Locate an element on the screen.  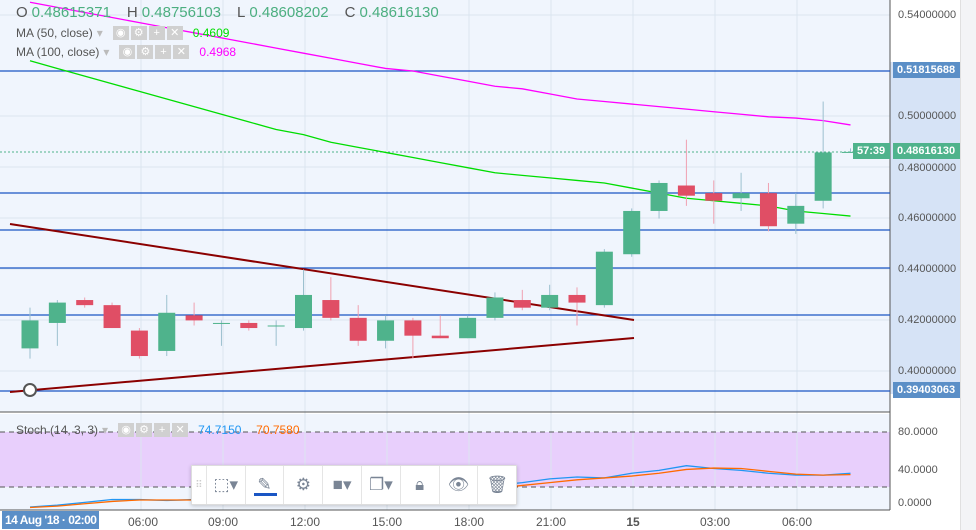
crosshair-date-tag: 14 Aug '18 · 02:00 is located at coordinates (51, 520).